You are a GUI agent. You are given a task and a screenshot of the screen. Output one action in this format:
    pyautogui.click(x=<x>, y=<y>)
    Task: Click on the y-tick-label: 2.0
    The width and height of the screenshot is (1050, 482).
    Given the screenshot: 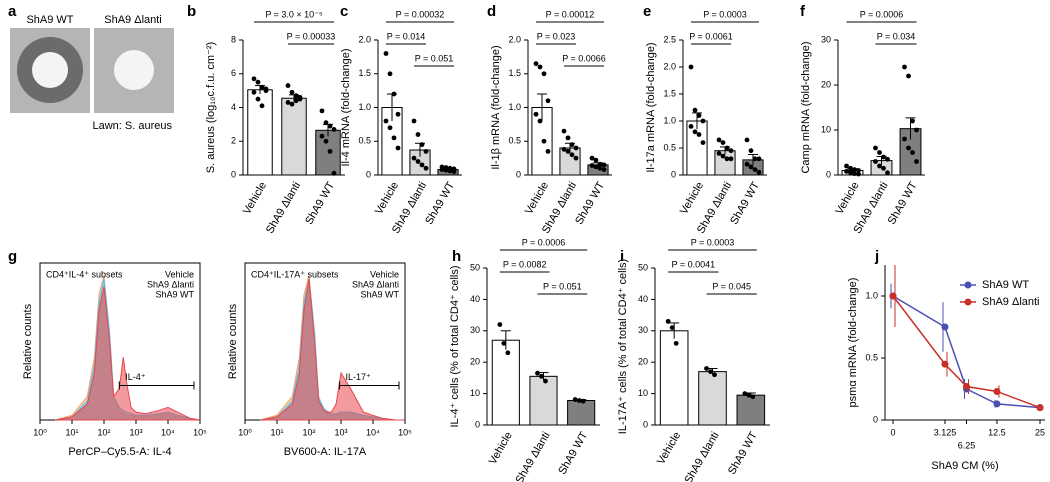 What is the action you would take?
    pyautogui.click(x=669, y=66)
    